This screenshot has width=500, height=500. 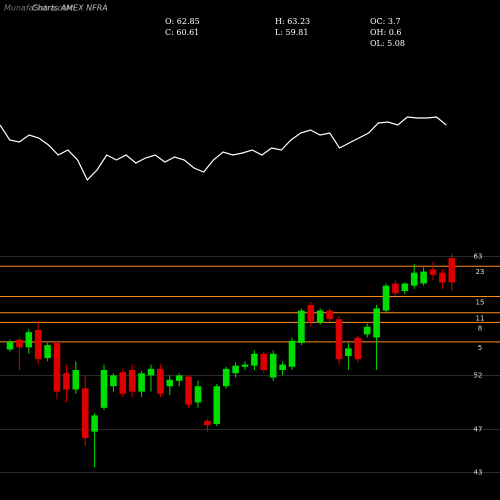 I want to click on stat: OC: 3.7, so click(x=385, y=21).